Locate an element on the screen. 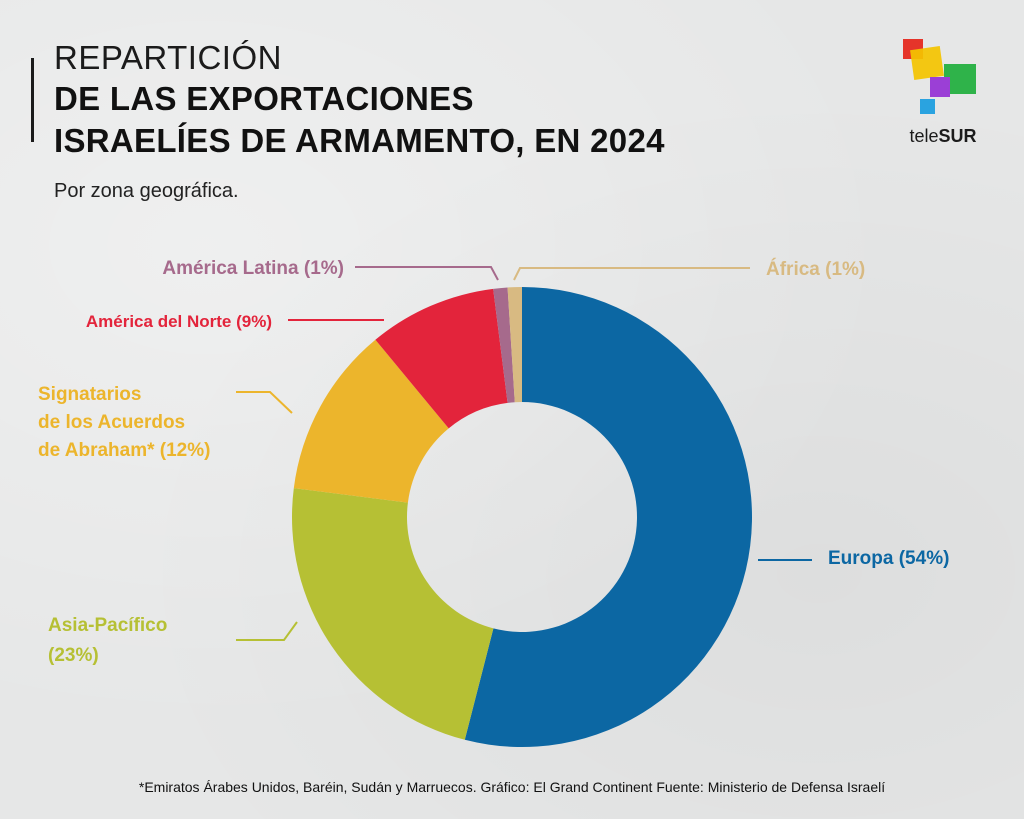 The height and width of the screenshot is (819, 1024). slice-label-1: Asia-Pacífico (23%) is located at coordinates (107, 640).